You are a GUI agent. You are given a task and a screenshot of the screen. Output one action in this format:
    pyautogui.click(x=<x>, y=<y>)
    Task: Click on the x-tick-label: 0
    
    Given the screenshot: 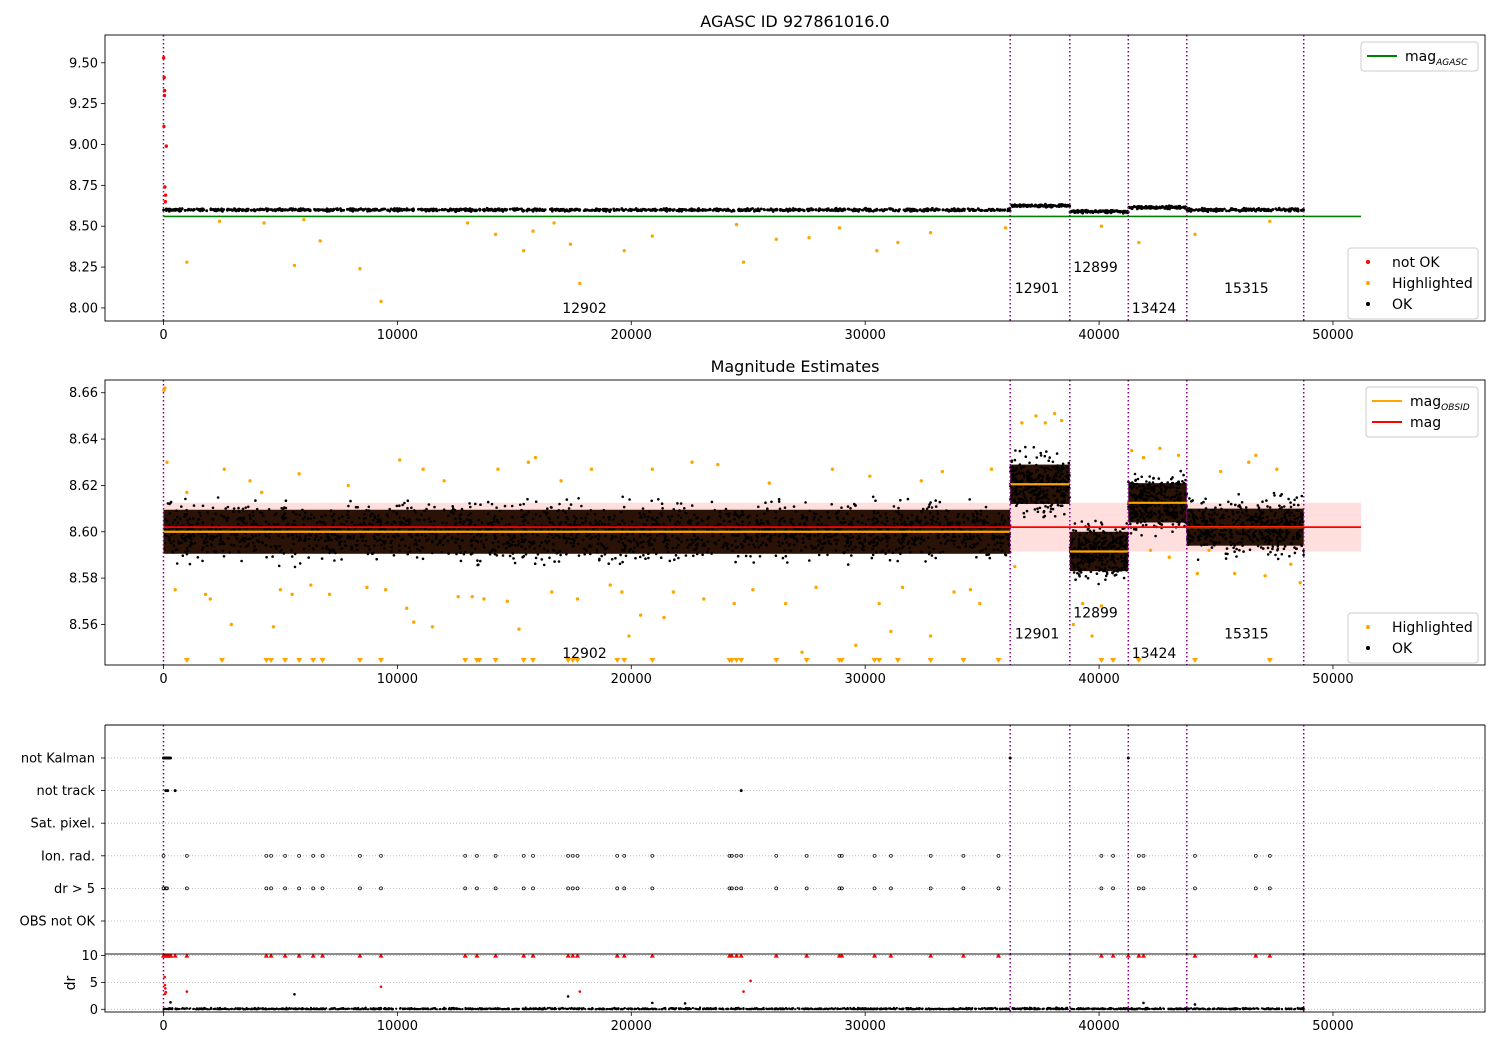 What is the action you would take?
    pyautogui.click(x=163, y=335)
    